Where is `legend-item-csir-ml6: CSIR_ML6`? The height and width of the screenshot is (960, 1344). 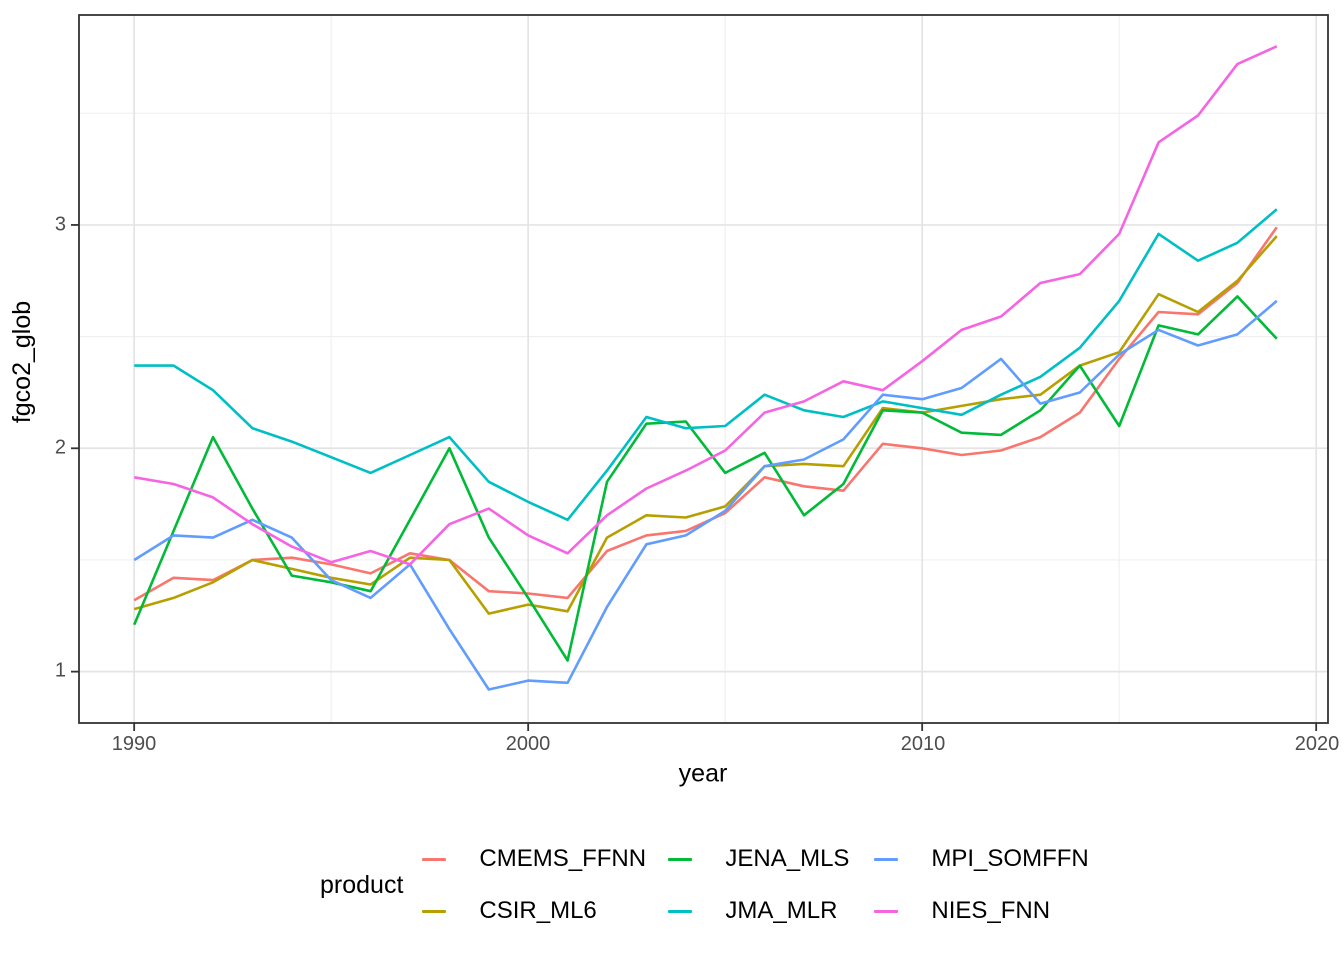
legend-item-csir-ml6: CSIR_ML6 is located at coordinates (534, 911).